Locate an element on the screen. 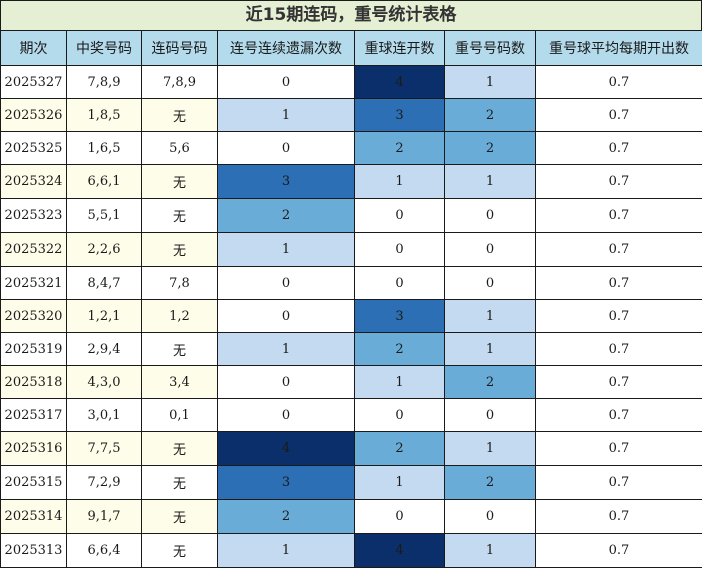  cell-issue: 2025315 is located at coordinates (34, 483).